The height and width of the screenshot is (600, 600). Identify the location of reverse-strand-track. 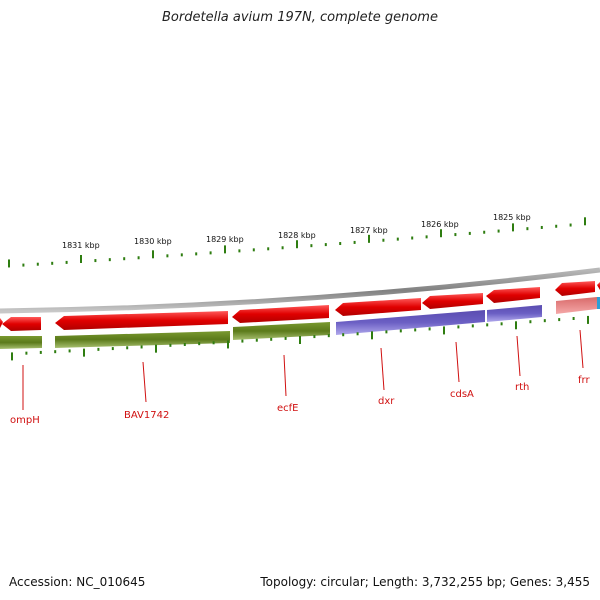
(300, 323).